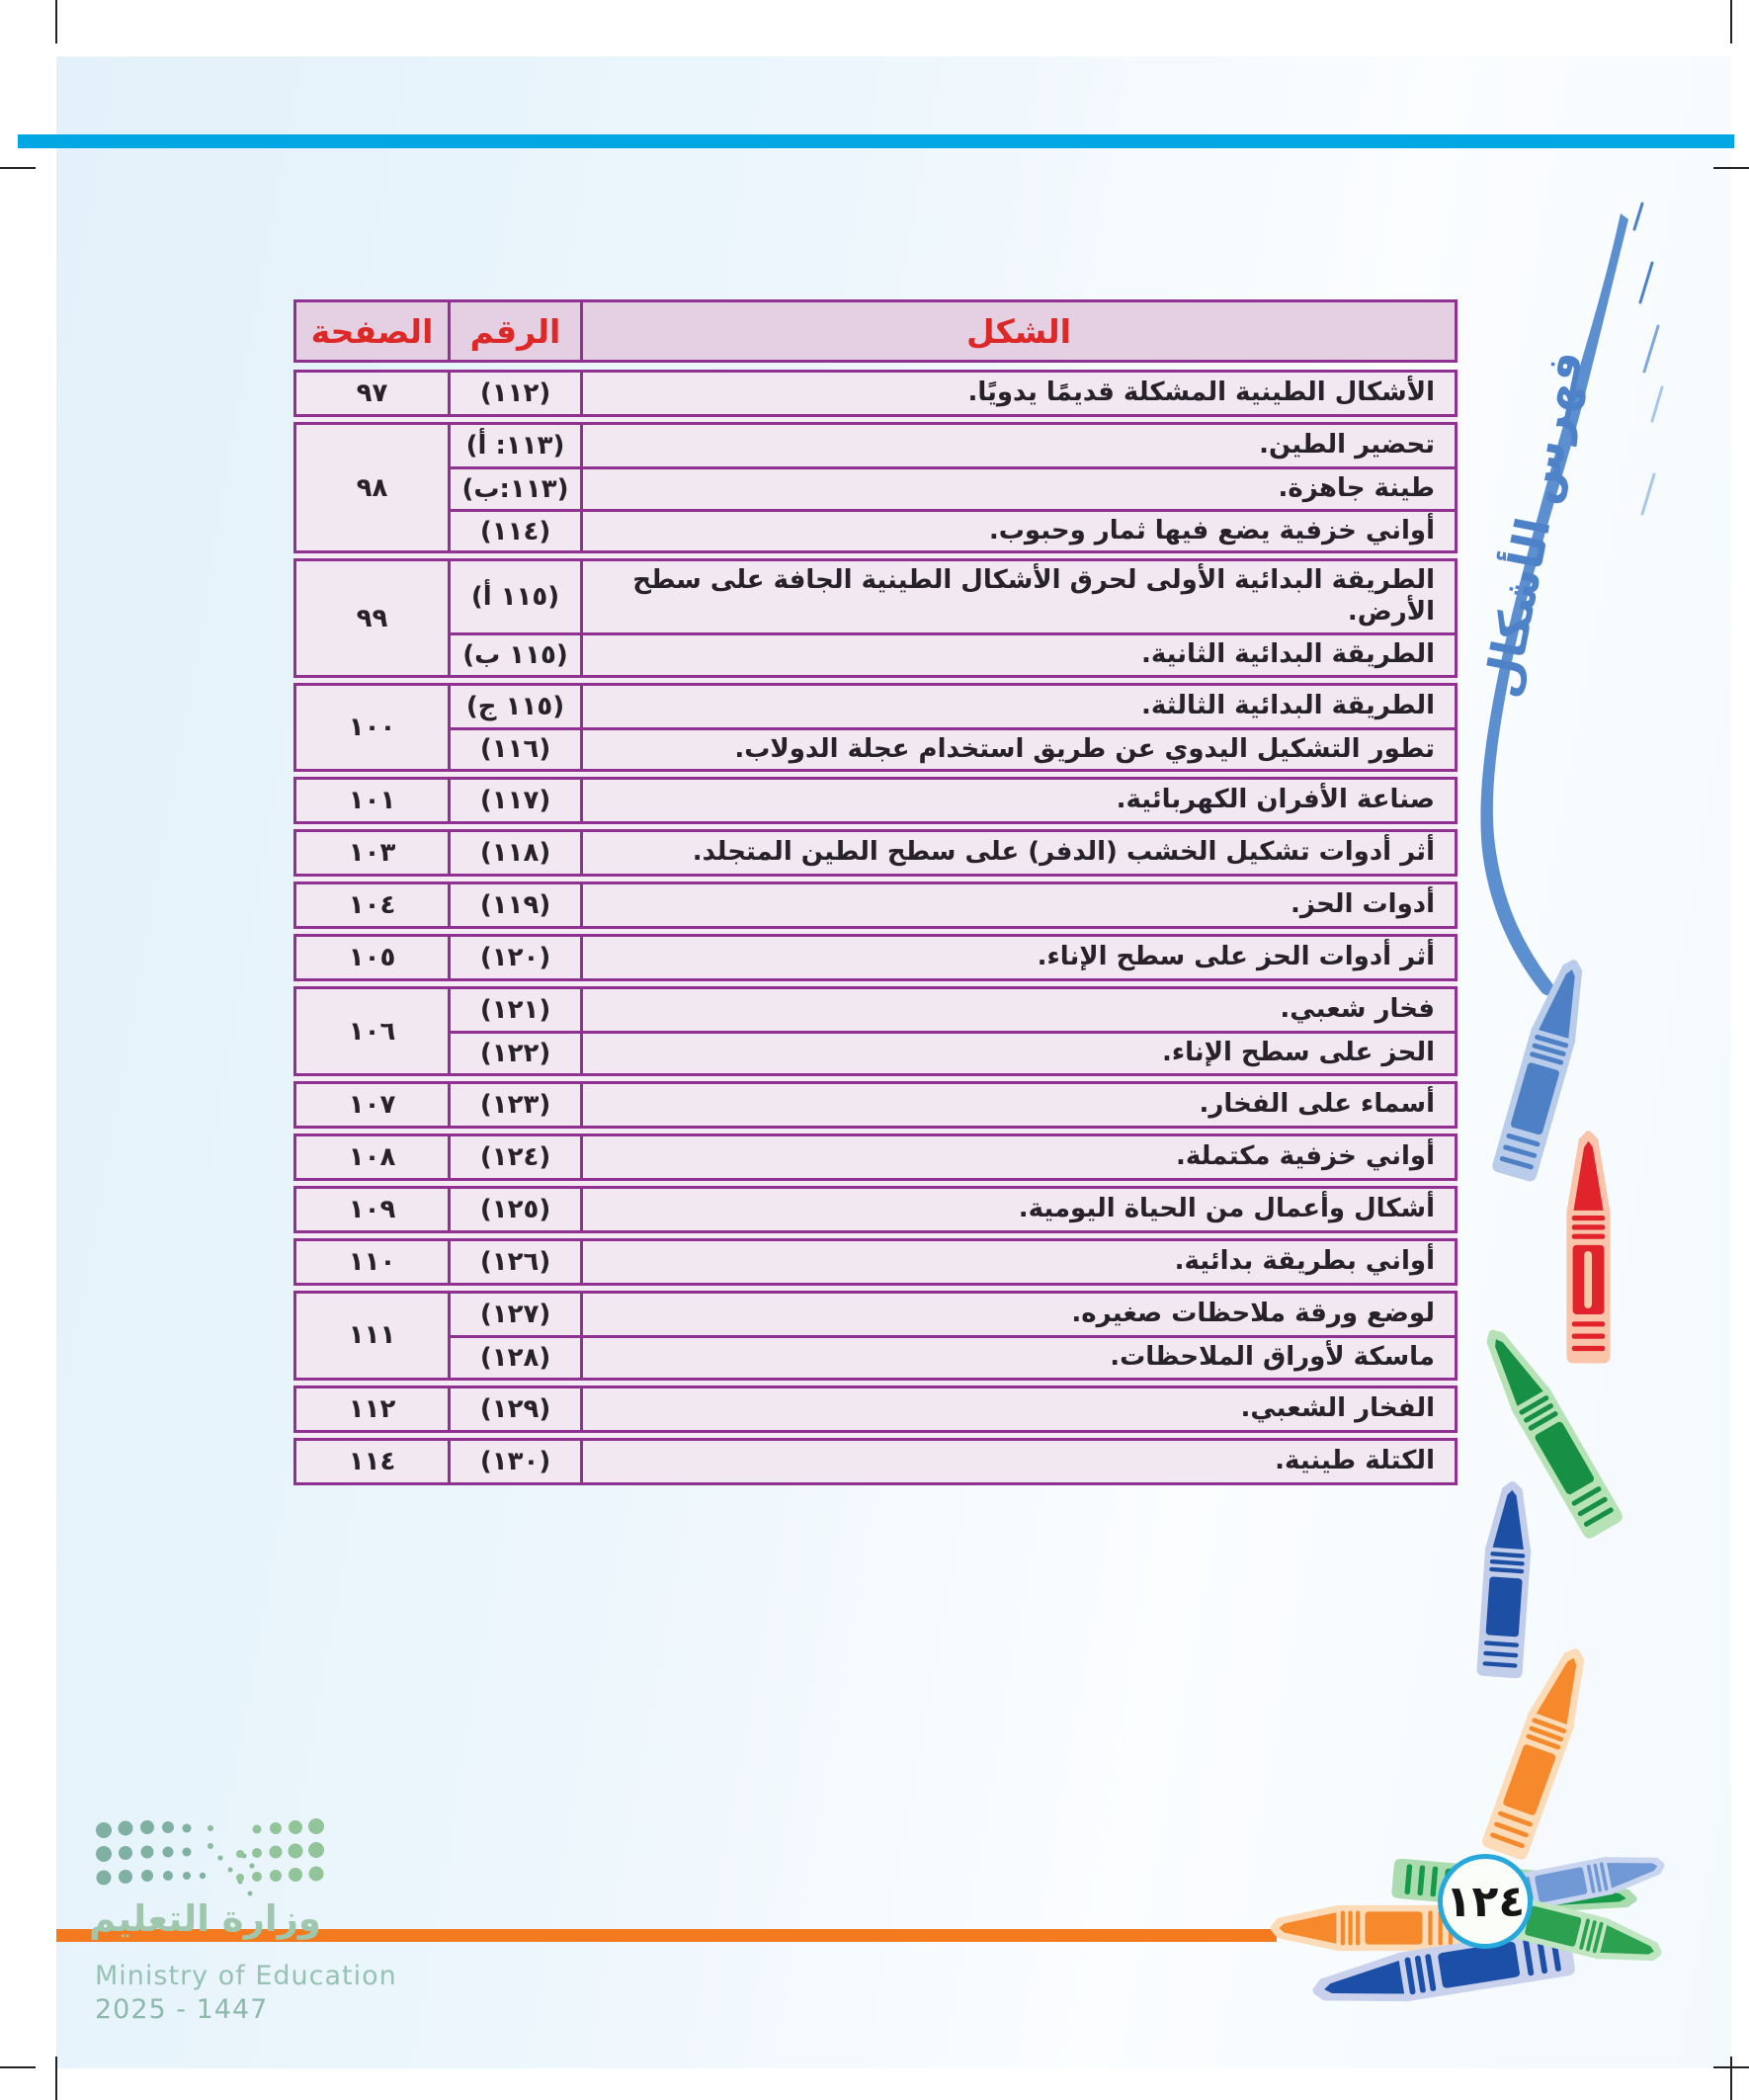 The width and height of the screenshot is (1749, 2100). I want to click on figure-number-cell: (١٢٣), so click(515, 1105).